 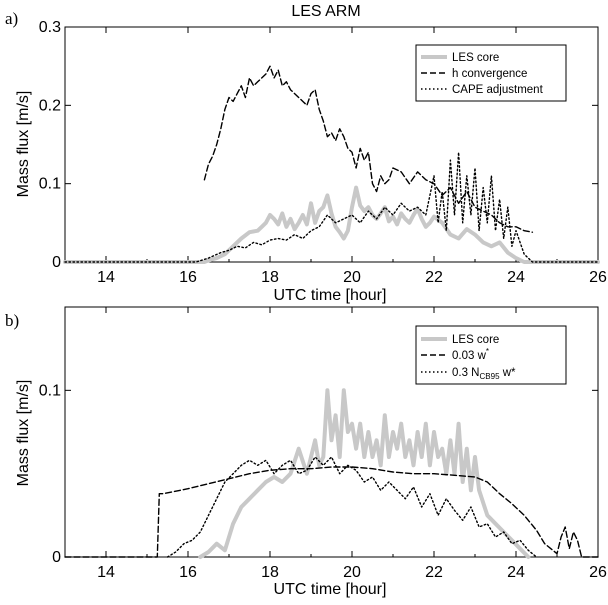 What do you see at coordinates (598, 277) in the screenshot?
I see `panel-a-xtick-label-26: 26` at bounding box center [598, 277].